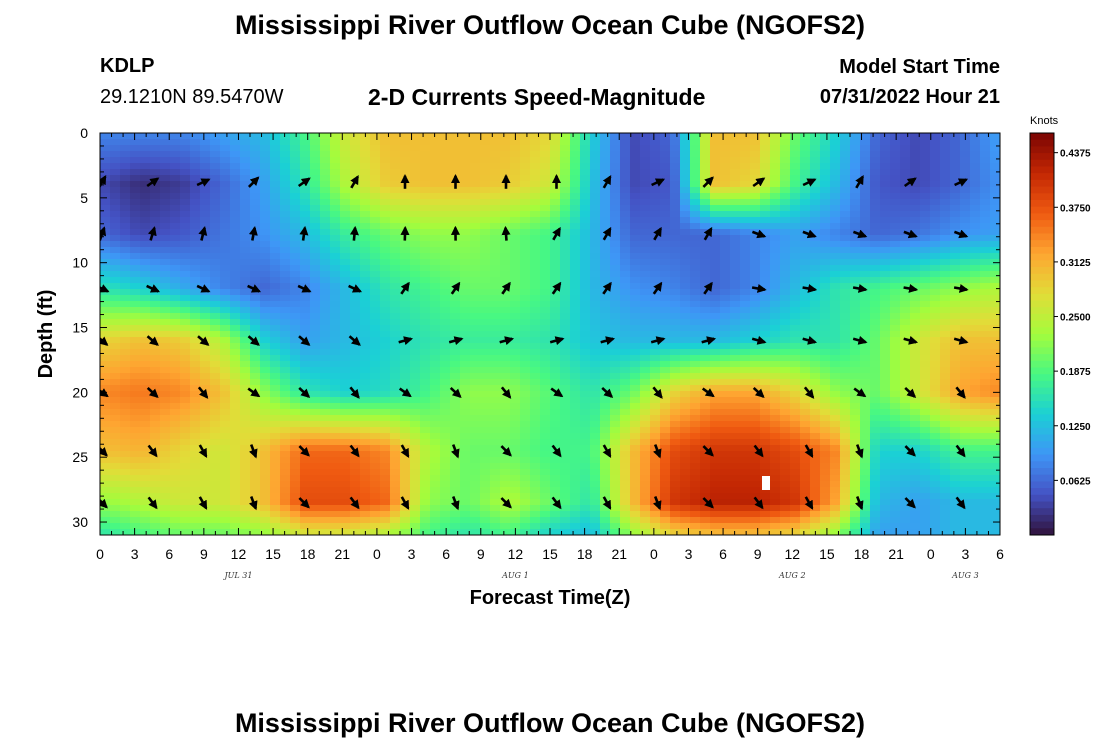  Describe the element at coordinates (919, 67) in the screenshot. I see `model-start-label: Model Start Time` at that location.